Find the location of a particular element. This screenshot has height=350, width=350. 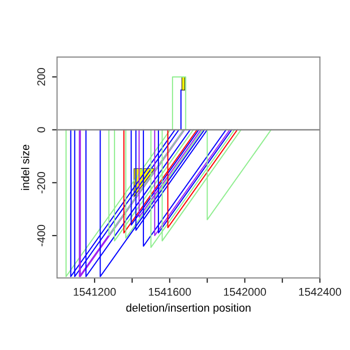

y-tick-label: -400 is located at coordinates (41, 235).